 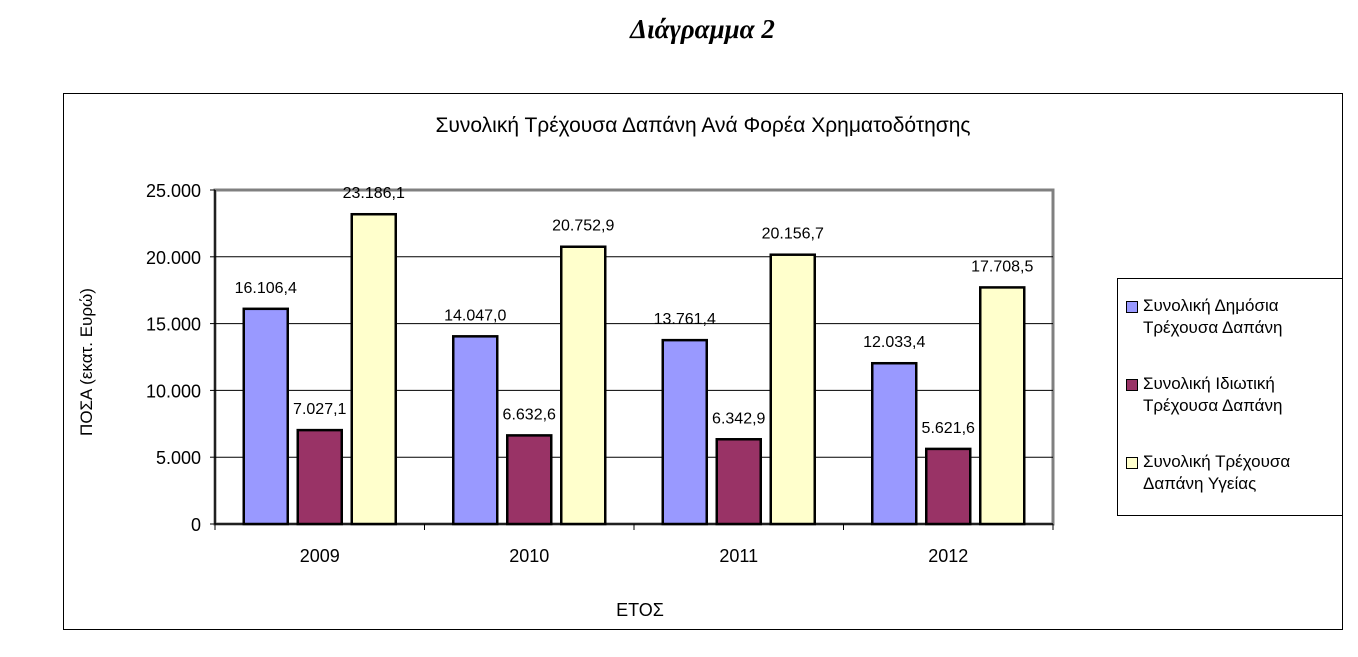 I want to click on data-label: 12.033,4, so click(x=894, y=342).